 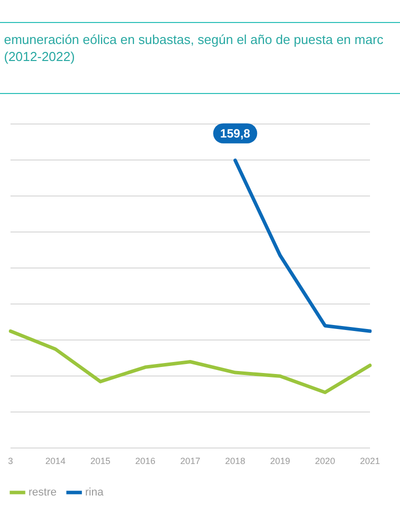 What do you see at coordinates (200, 58) in the screenshot?
I see `chart-title: emuneración eólica en subastas, según el año de puesta en marc (2012-2022)` at bounding box center [200, 58].